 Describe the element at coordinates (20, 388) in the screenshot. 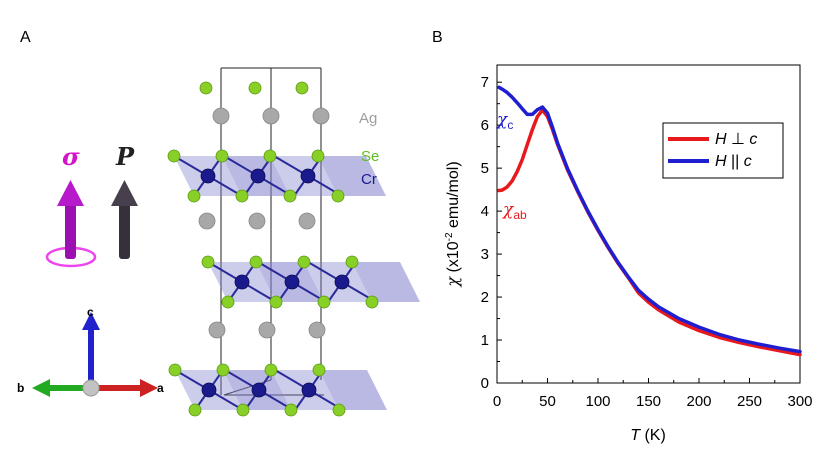

I see `b-axis-label: b` at that location.